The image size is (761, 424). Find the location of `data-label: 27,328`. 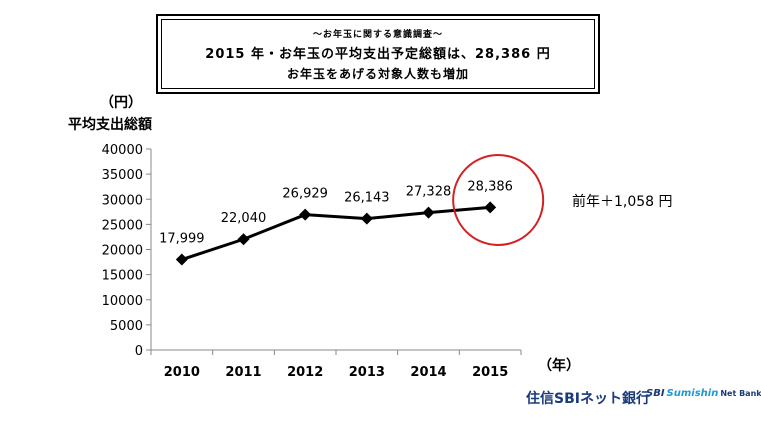

data-label: 27,328 is located at coordinates (429, 192).